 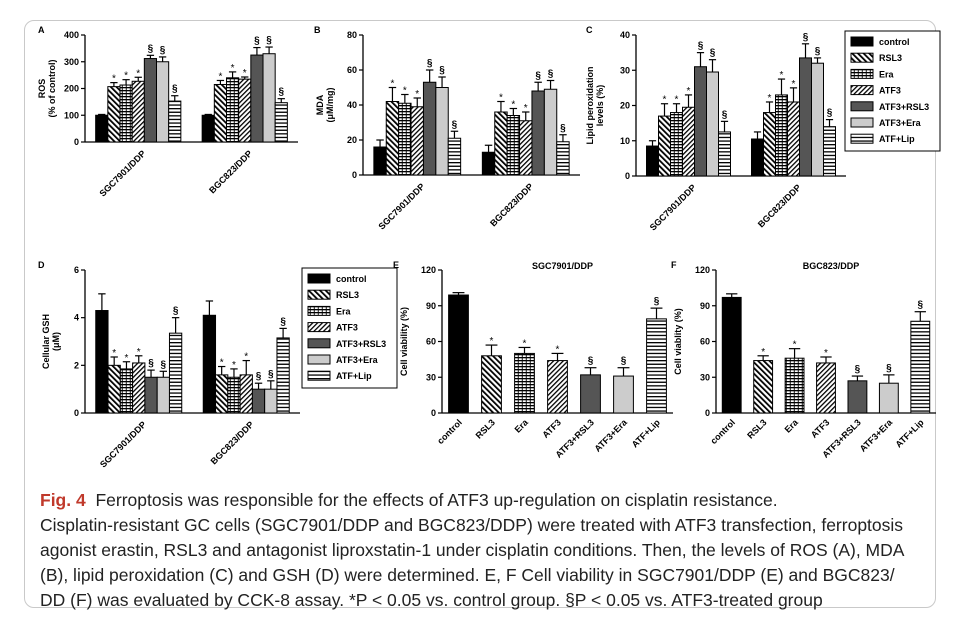 I want to click on y-axis-label: levels (%), so click(x=600, y=106).